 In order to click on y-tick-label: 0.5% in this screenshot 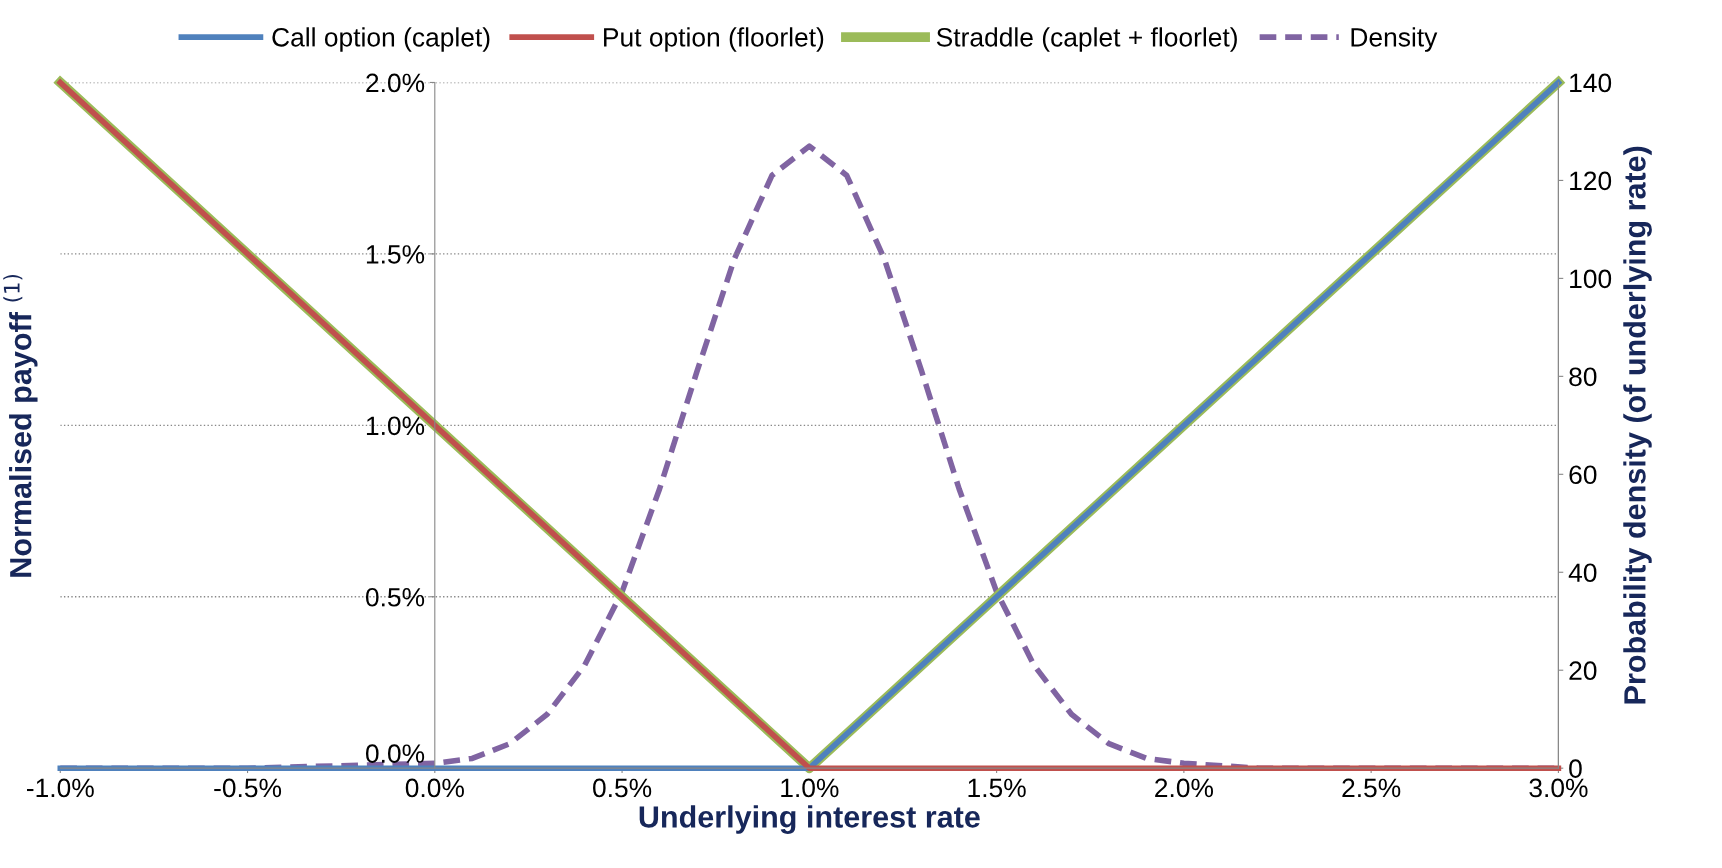, I will do `click(395, 597)`.